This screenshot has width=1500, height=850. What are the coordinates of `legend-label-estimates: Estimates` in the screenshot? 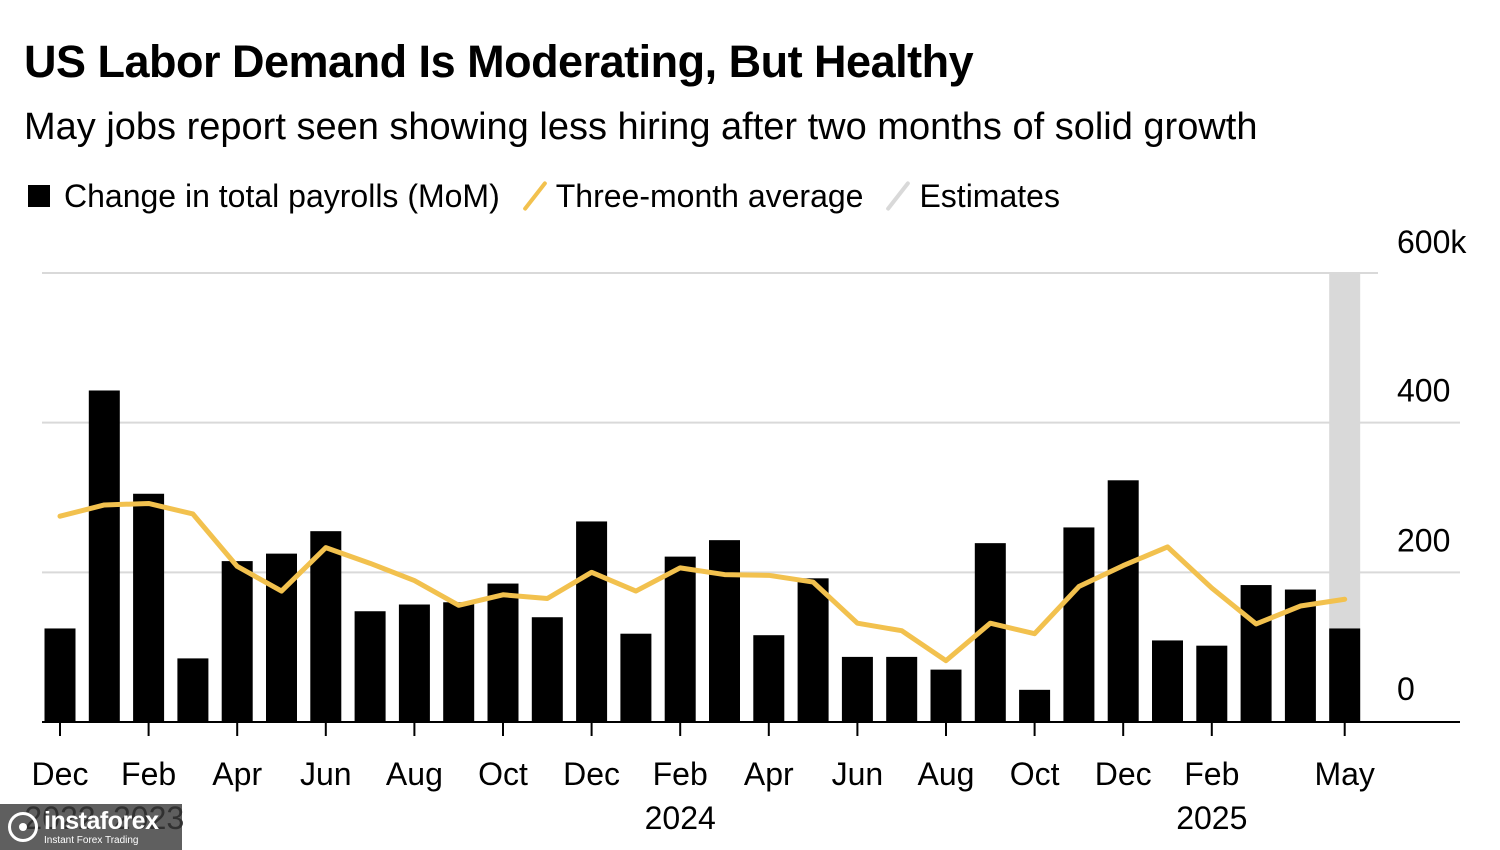 It's located at (989, 195).